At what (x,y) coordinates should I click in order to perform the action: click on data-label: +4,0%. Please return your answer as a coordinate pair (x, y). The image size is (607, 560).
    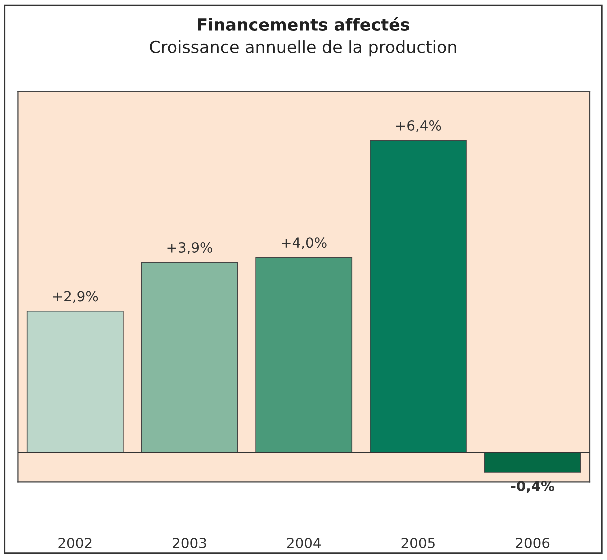
    Looking at the image, I should click on (304, 244).